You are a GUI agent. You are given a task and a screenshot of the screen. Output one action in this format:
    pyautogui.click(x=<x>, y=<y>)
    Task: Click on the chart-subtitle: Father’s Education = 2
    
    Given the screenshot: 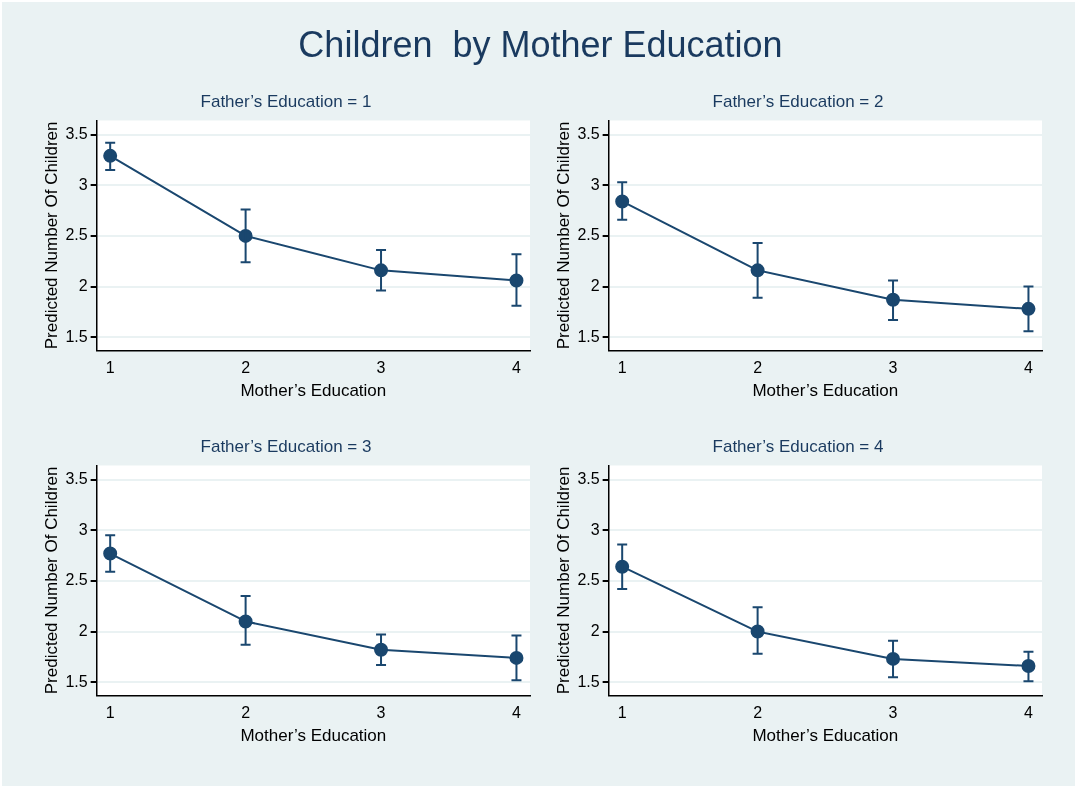 What is the action you would take?
    pyautogui.click(x=798, y=101)
    